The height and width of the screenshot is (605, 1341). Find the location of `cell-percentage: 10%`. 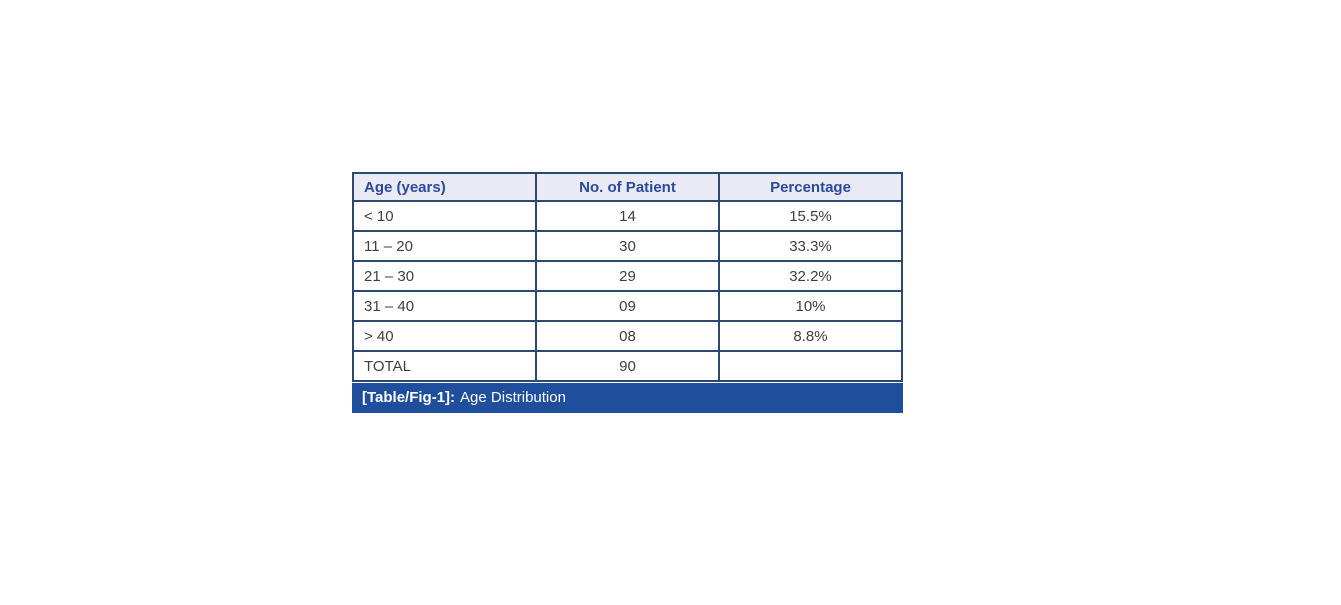

cell-percentage: 10% is located at coordinates (810, 306).